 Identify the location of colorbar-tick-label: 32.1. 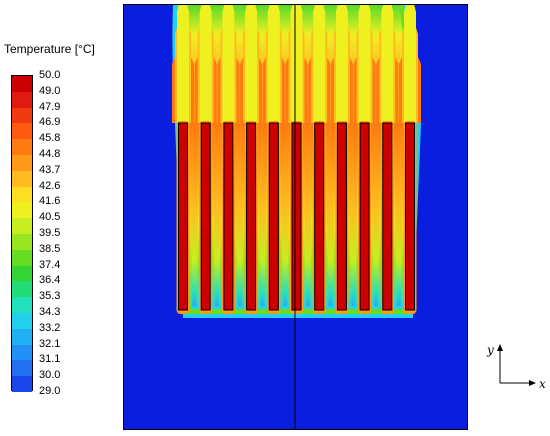
(50, 343).